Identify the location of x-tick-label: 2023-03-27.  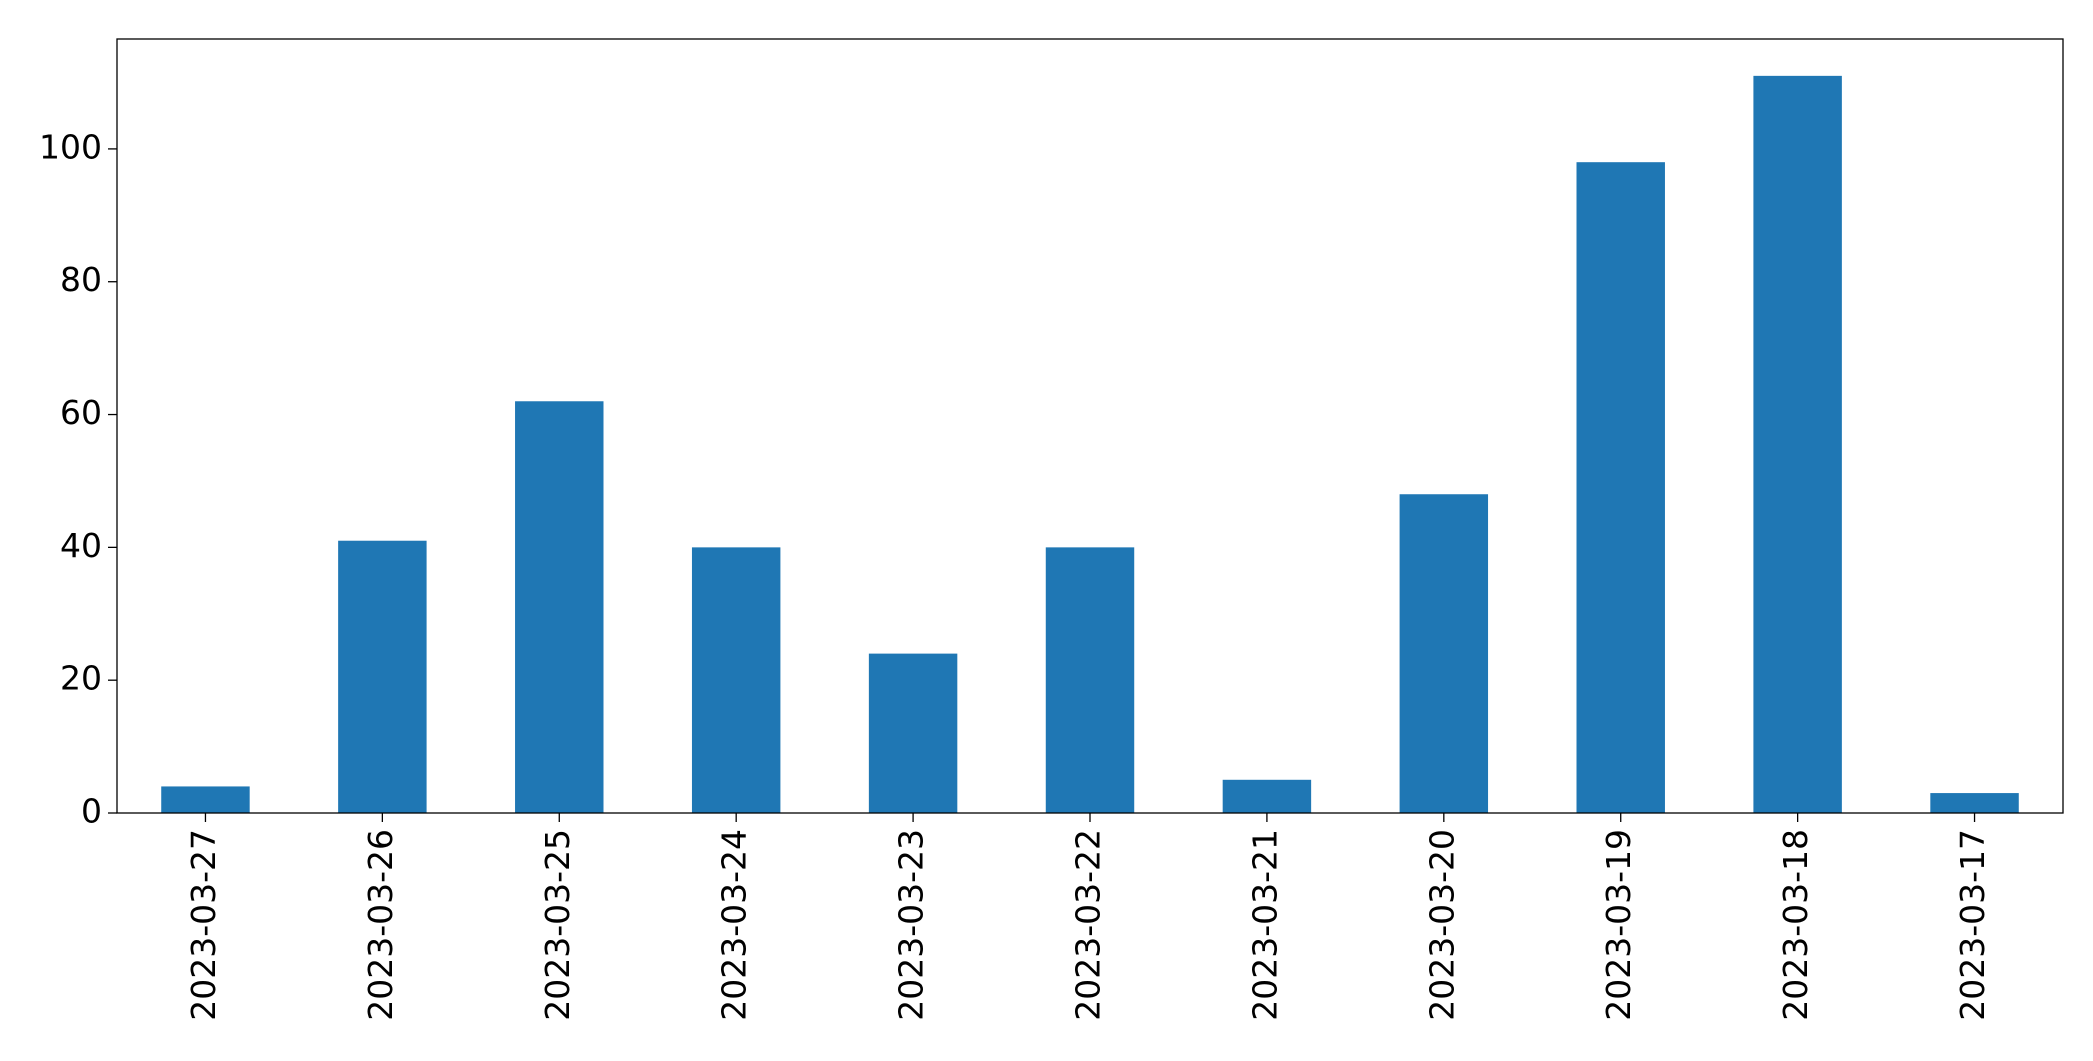
(203, 925).